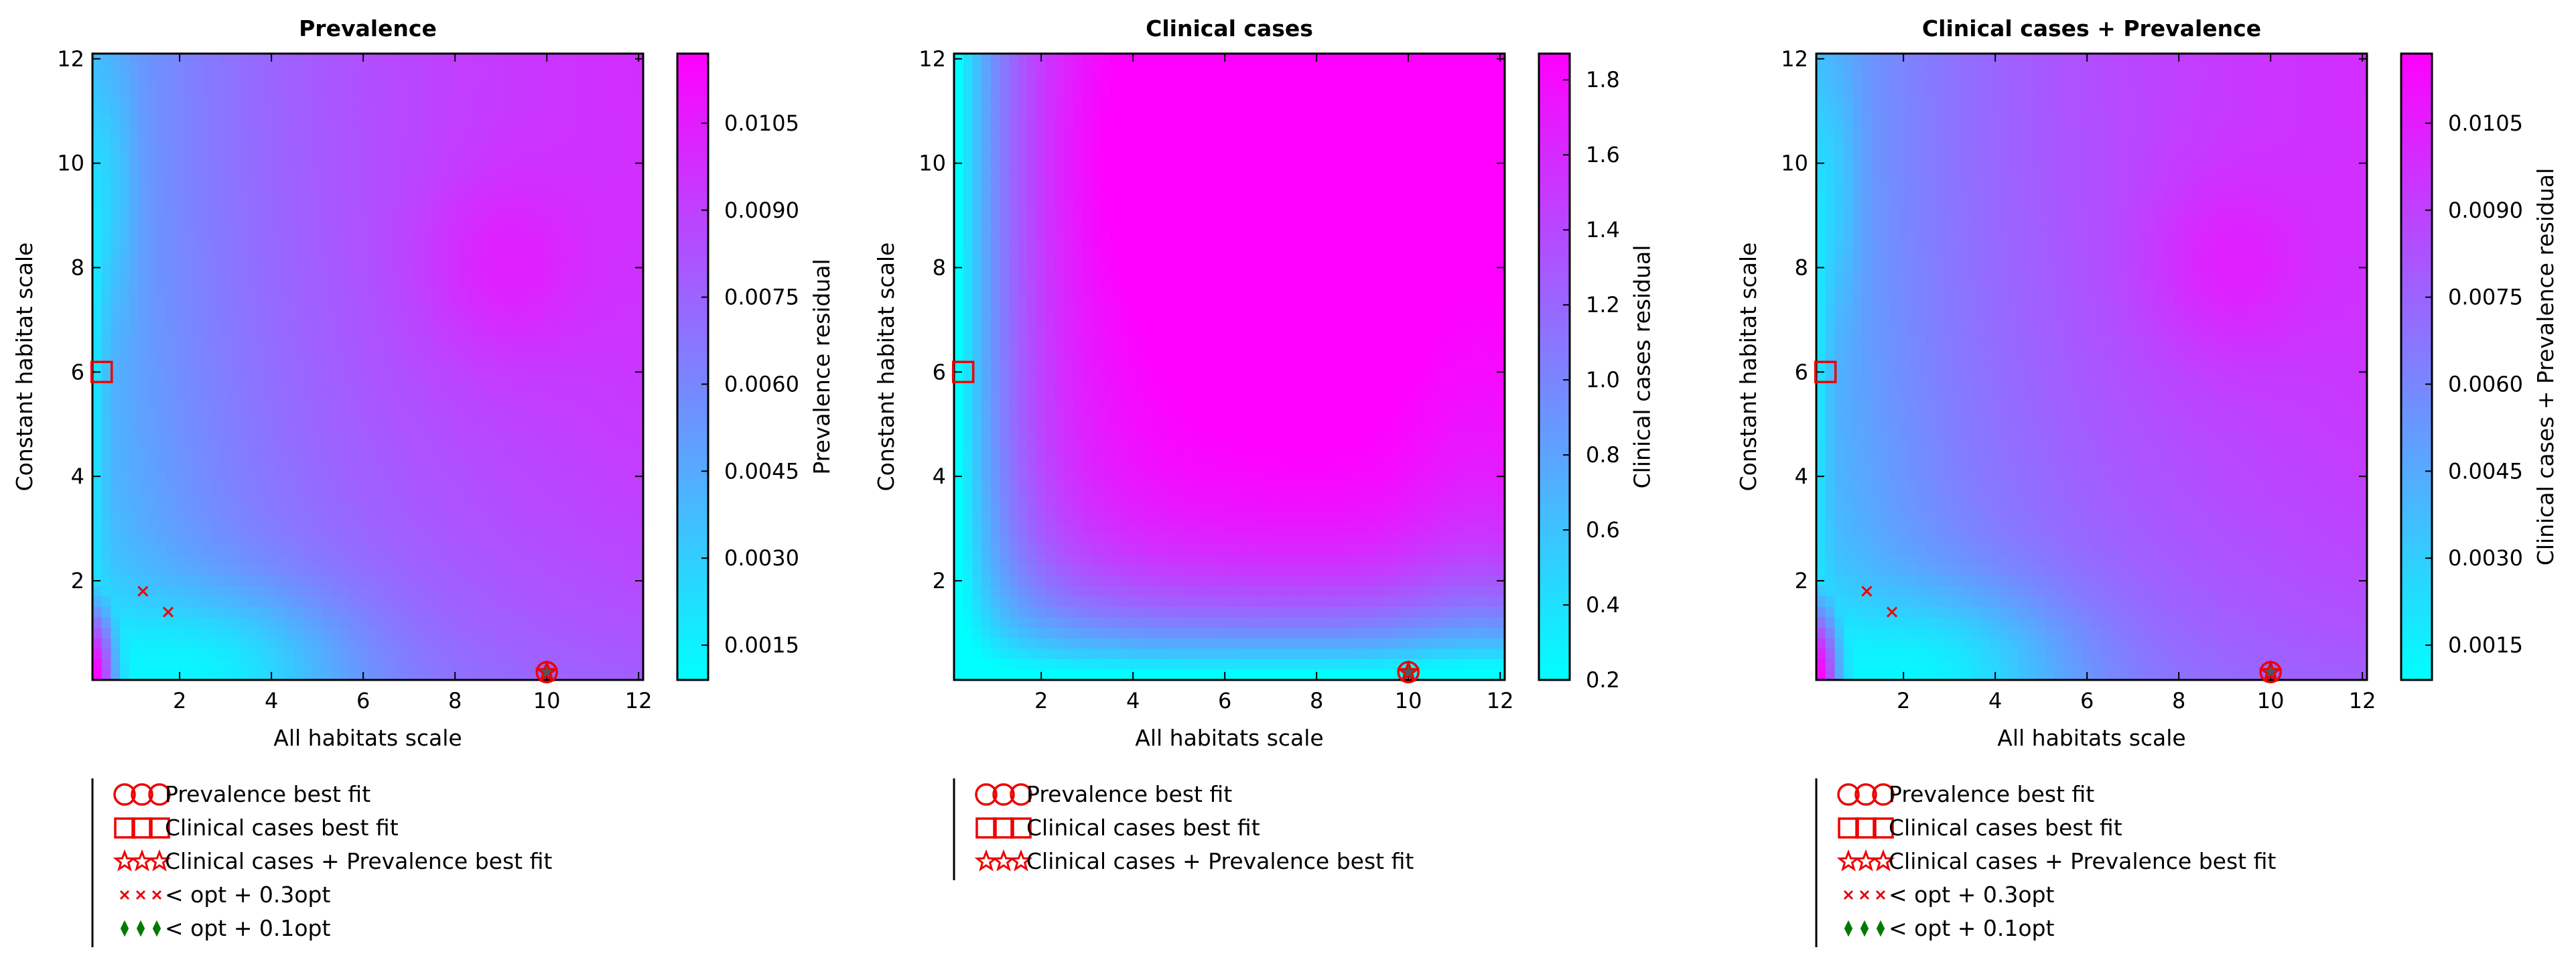 This screenshot has height=970, width=2576. What do you see at coordinates (70, 163) in the screenshot?
I see `y-tick-label: 10` at bounding box center [70, 163].